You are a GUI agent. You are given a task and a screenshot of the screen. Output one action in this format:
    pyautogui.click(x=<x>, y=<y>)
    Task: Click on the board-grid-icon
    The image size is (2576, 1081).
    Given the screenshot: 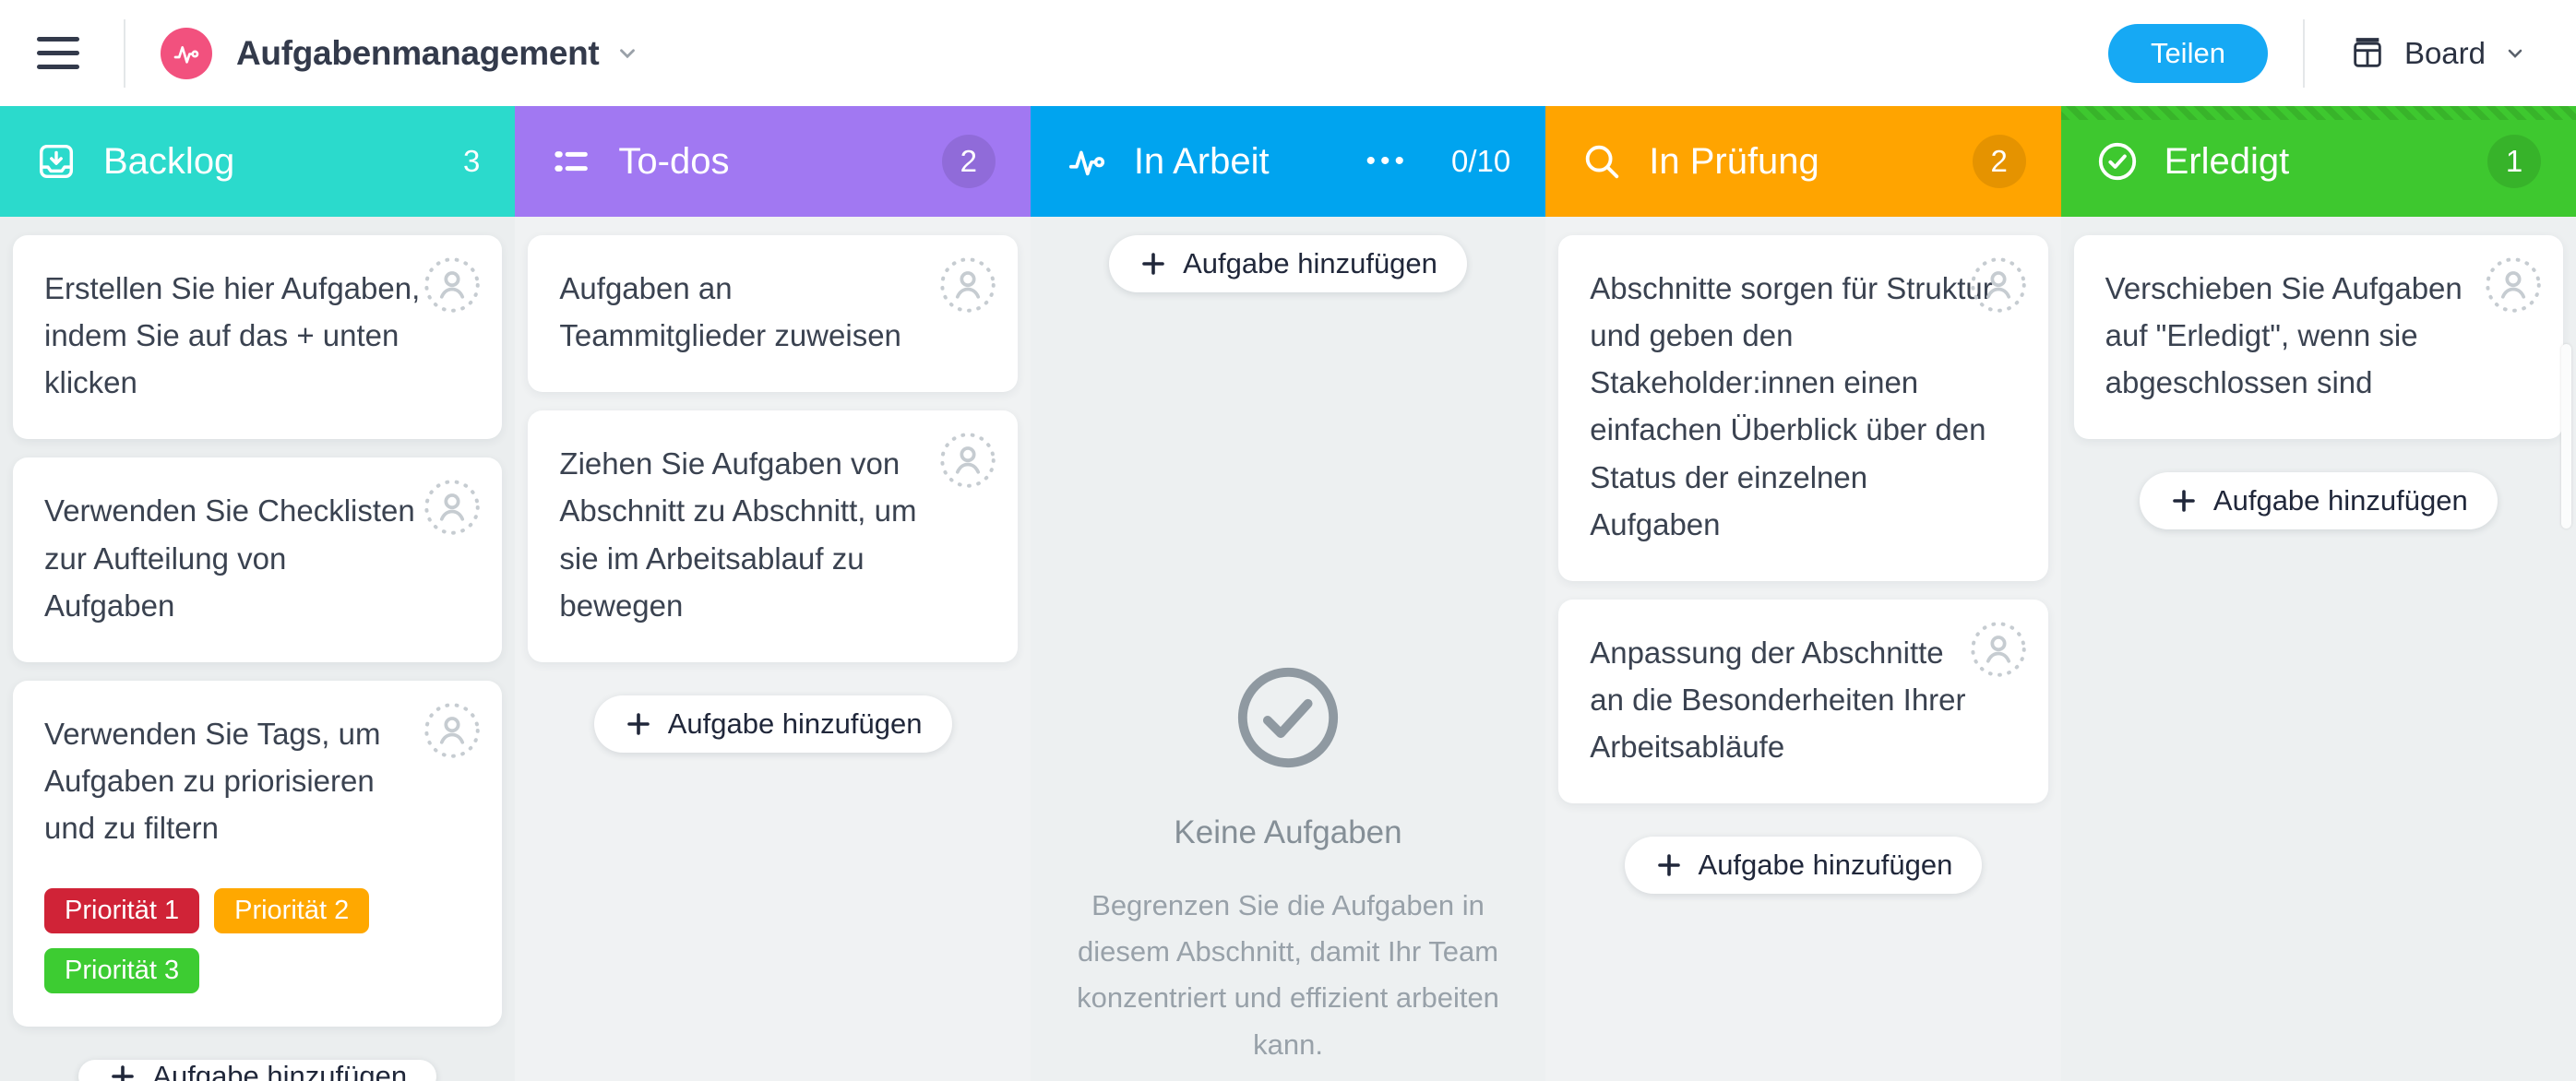 What is the action you would take?
    pyautogui.click(x=2367, y=52)
    